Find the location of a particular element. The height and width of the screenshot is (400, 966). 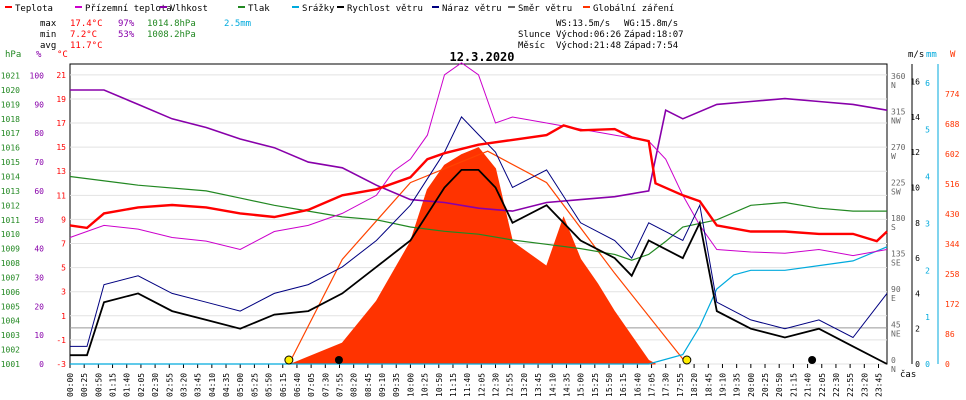

stat-min-label: min is located at coordinates (48, 35).